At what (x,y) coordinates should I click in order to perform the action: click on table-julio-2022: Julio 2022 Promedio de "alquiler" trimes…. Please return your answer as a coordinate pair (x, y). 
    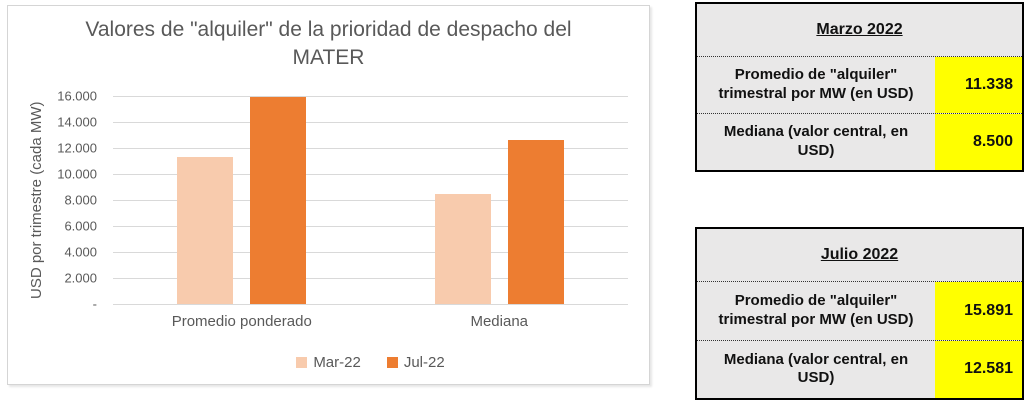
    Looking at the image, I should click on (859, 313).